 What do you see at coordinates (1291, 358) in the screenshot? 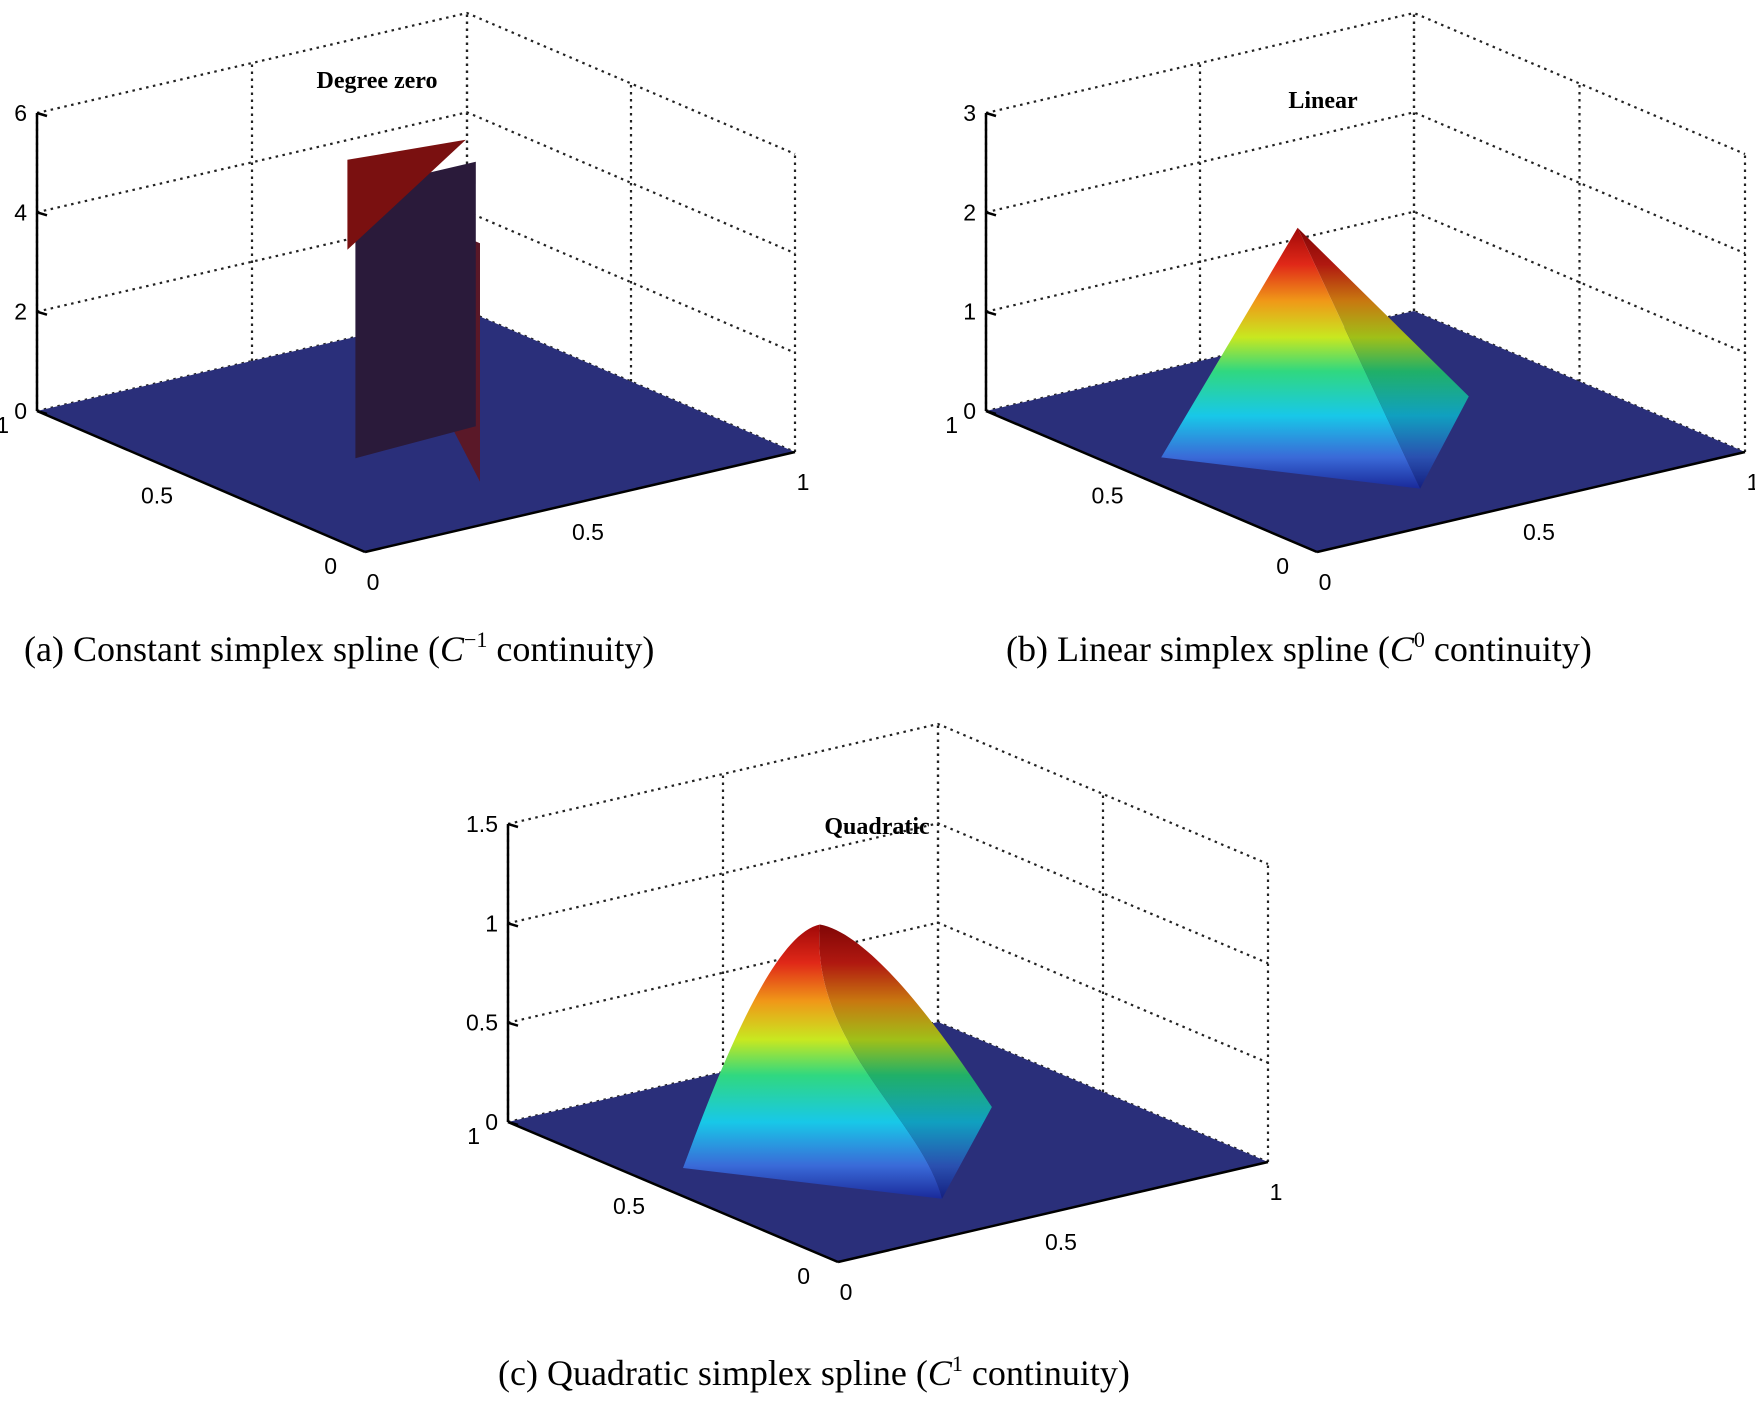
I see `pyramid-face-left` at bounding box center [1291, 358].